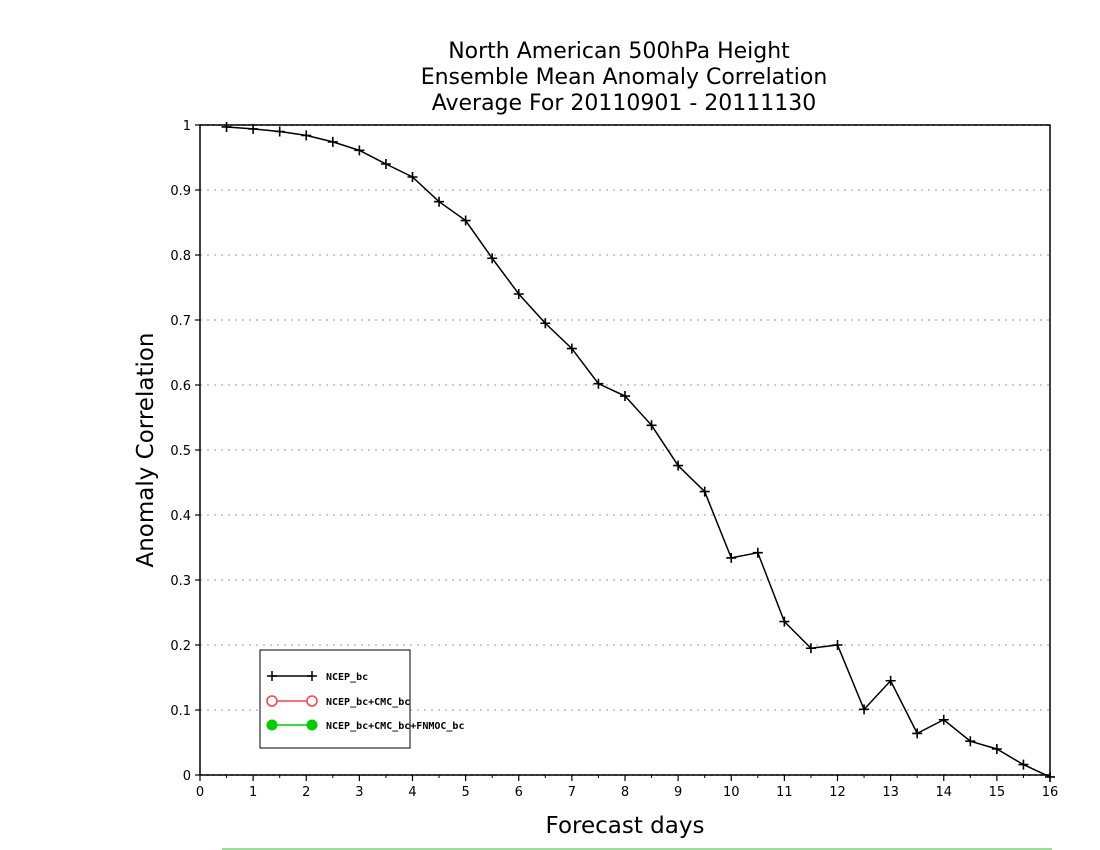  I want to click on legend-entry-3: NCEP_bc+CMC_bc+FNMOC_bc, so click(365, 725).